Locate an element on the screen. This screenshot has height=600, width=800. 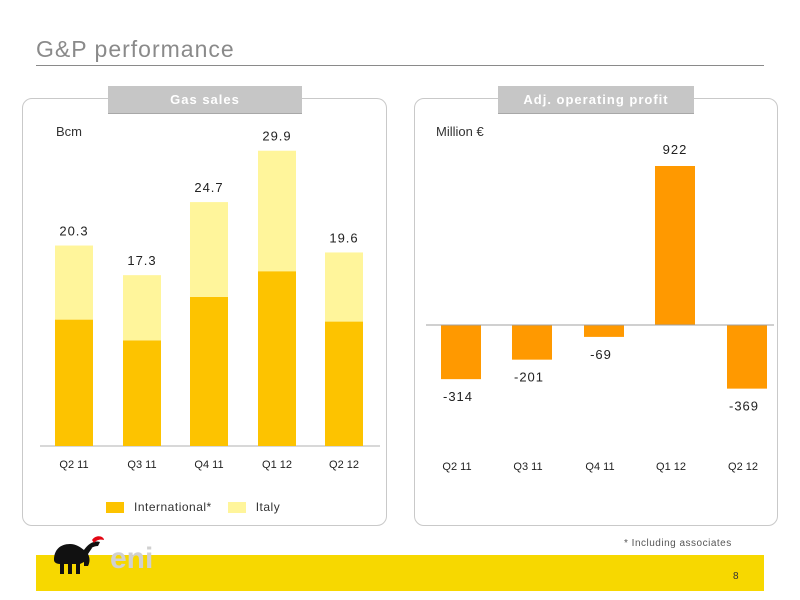
profit-category-label-2: Q4 11 is located at coordinates (599, 467).